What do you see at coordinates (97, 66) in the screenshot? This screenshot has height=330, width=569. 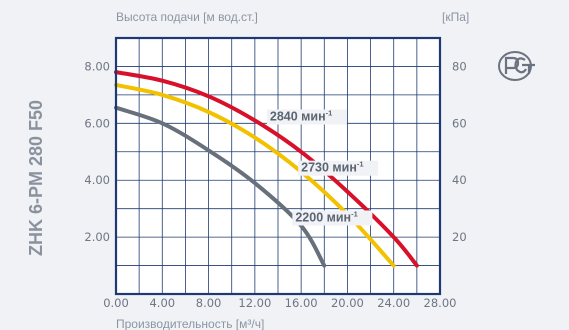 I see `y-tick-label-left: 8.00` at bounding box center [97, 66].